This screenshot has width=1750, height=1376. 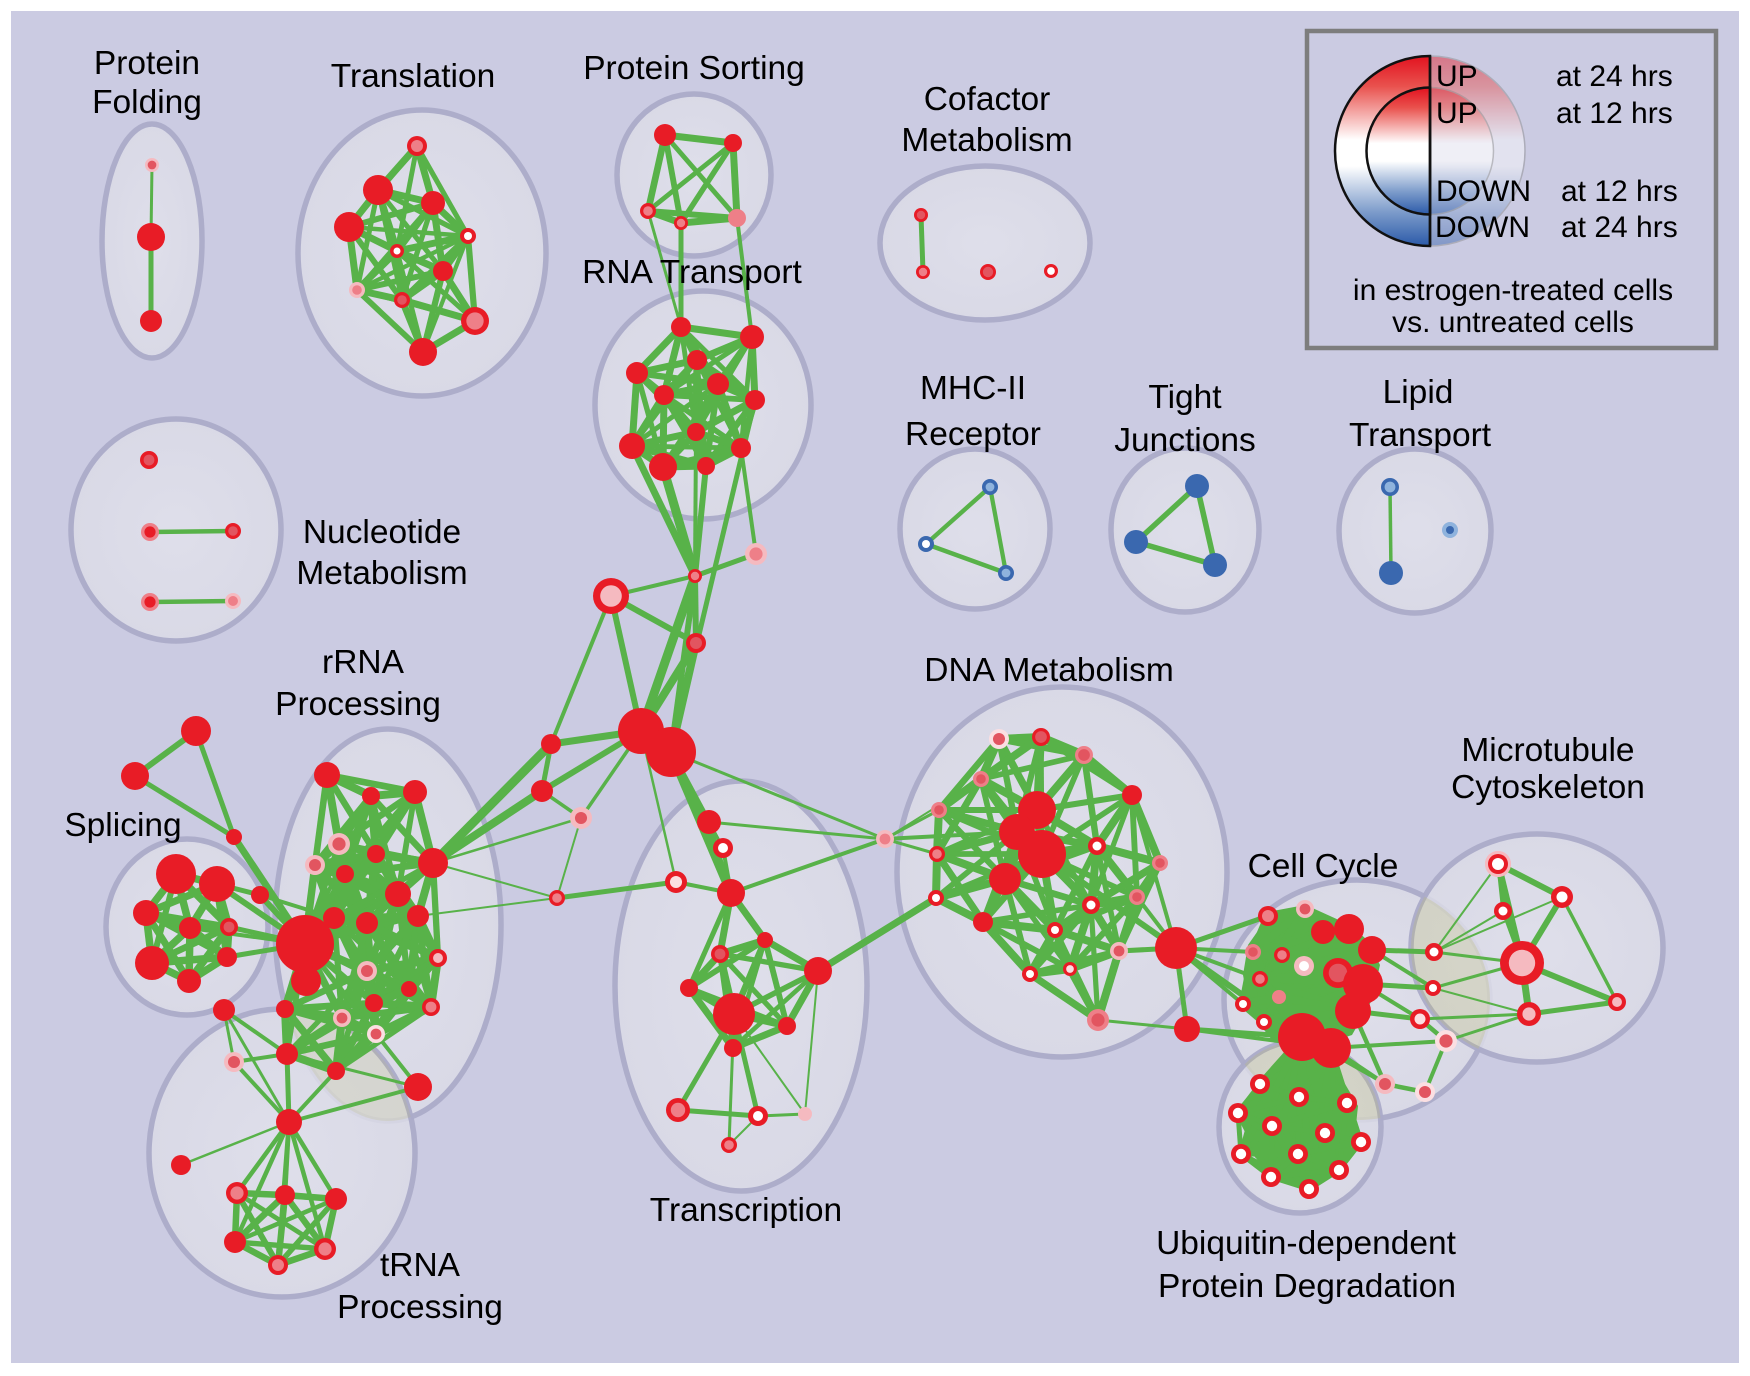 What do you see at coordinates (1185, 397) in the screenshot?
I see `svg-text: Tight` at bounding box center [1185, 397].